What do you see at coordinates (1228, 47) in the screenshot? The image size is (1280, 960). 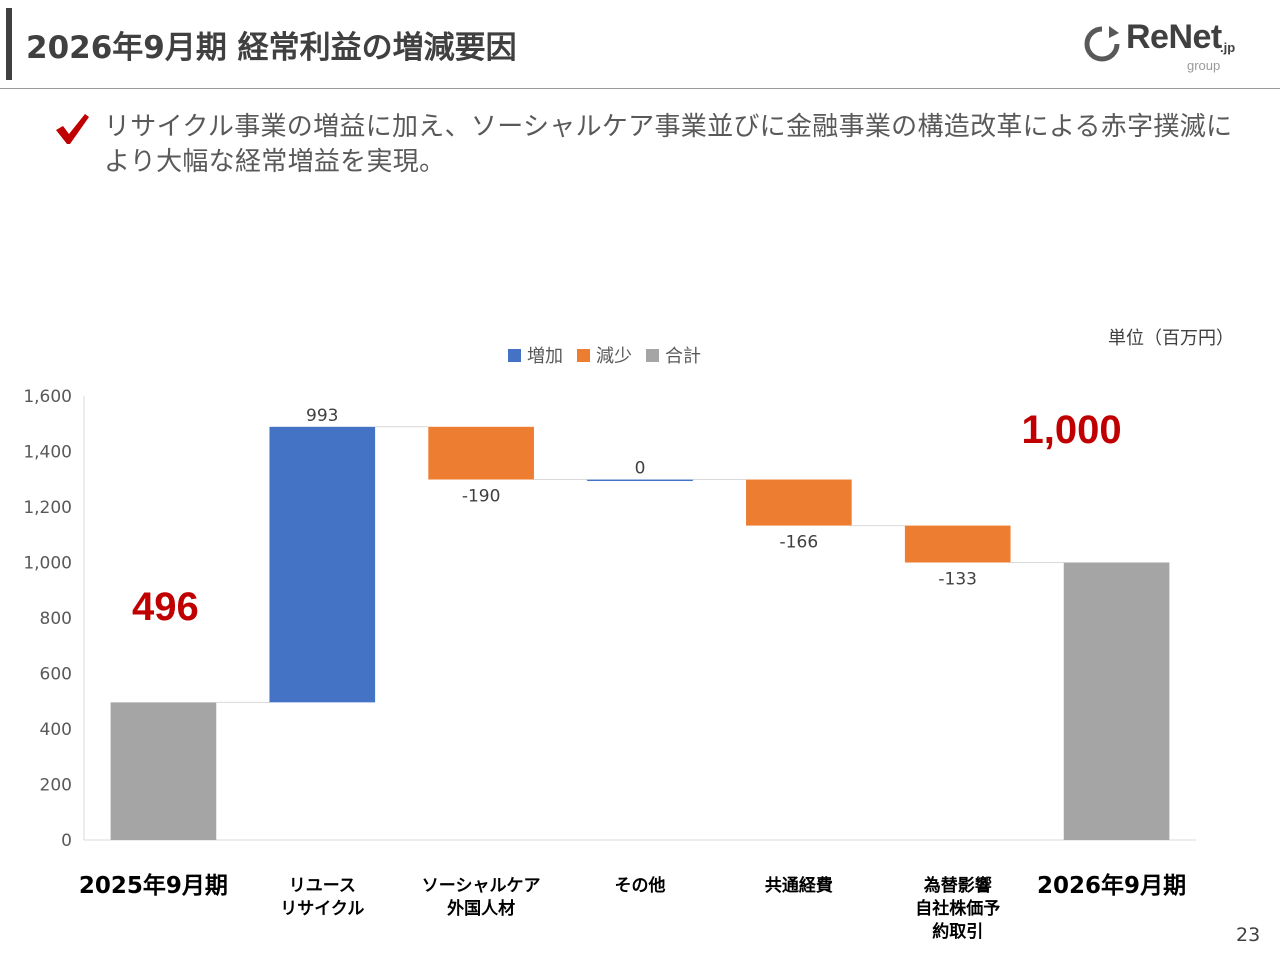 I see `logo-suffix: .jp` at bounding box center [1228, 47].